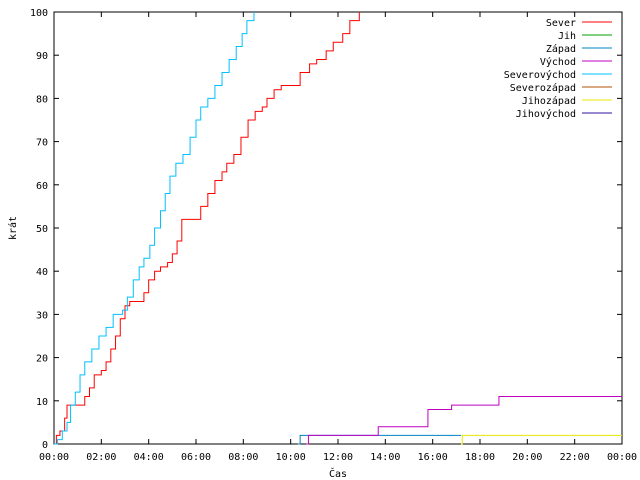  What do you see at coordinates (558, 62) in the screenshot?
I see `legend-label: Východ` at bounding box center [558, 62].